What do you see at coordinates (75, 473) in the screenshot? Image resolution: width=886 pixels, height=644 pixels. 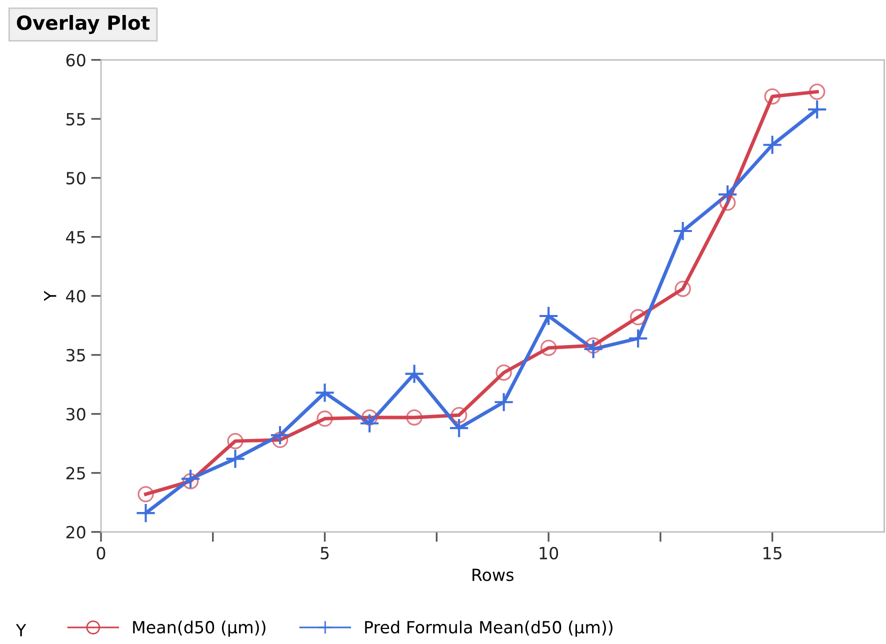 I see `y-tick-label: 25` at bounding box center [75, 473].